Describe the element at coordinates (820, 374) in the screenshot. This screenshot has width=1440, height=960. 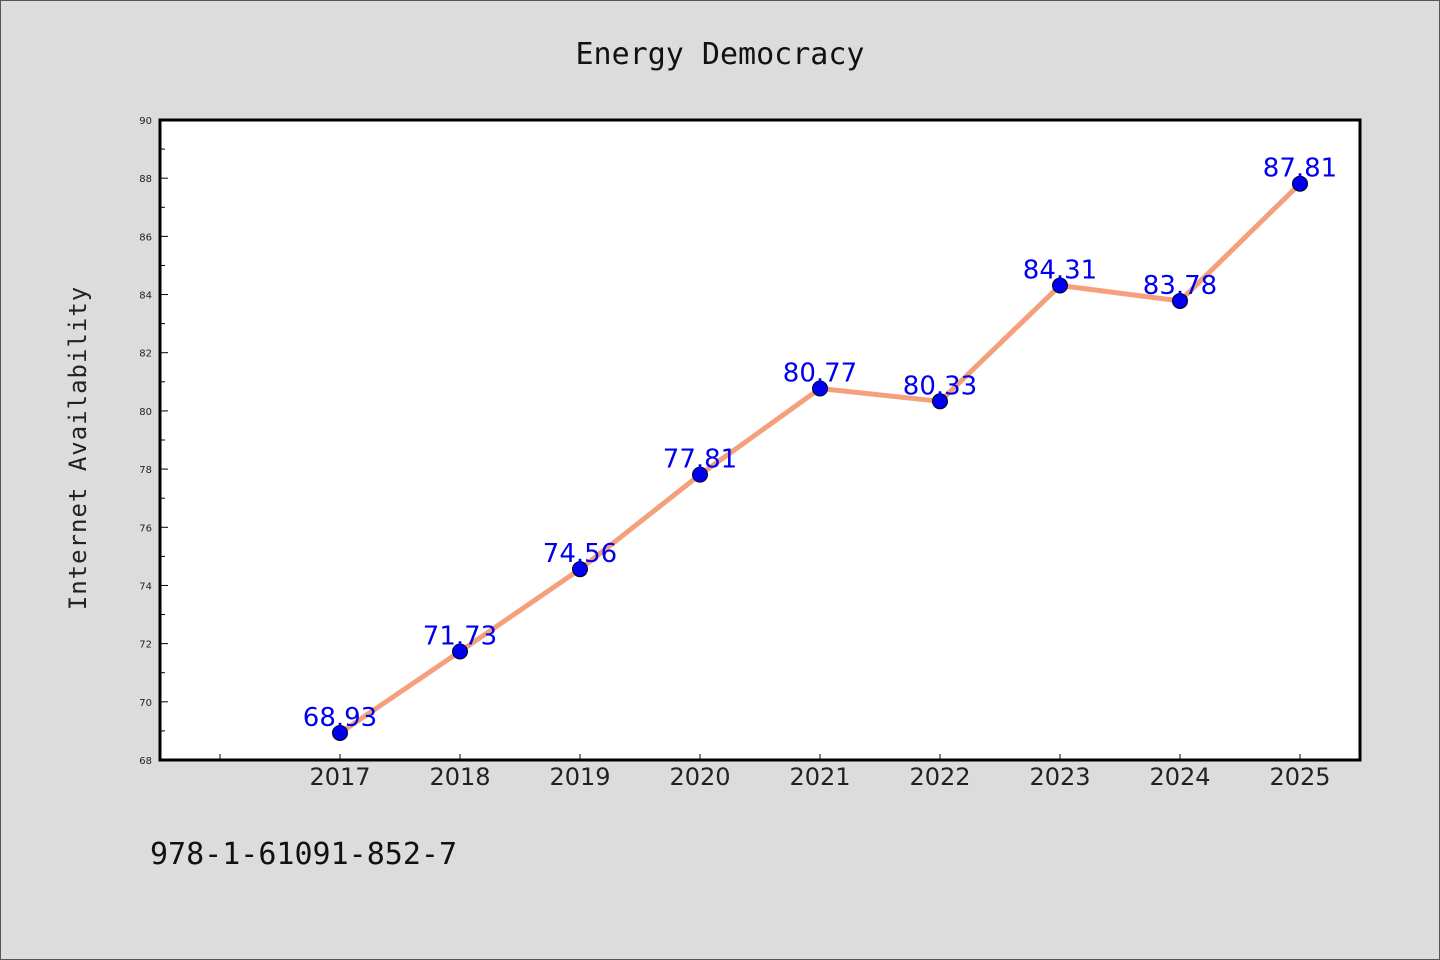
I see `data-label: 80.77` at that location.